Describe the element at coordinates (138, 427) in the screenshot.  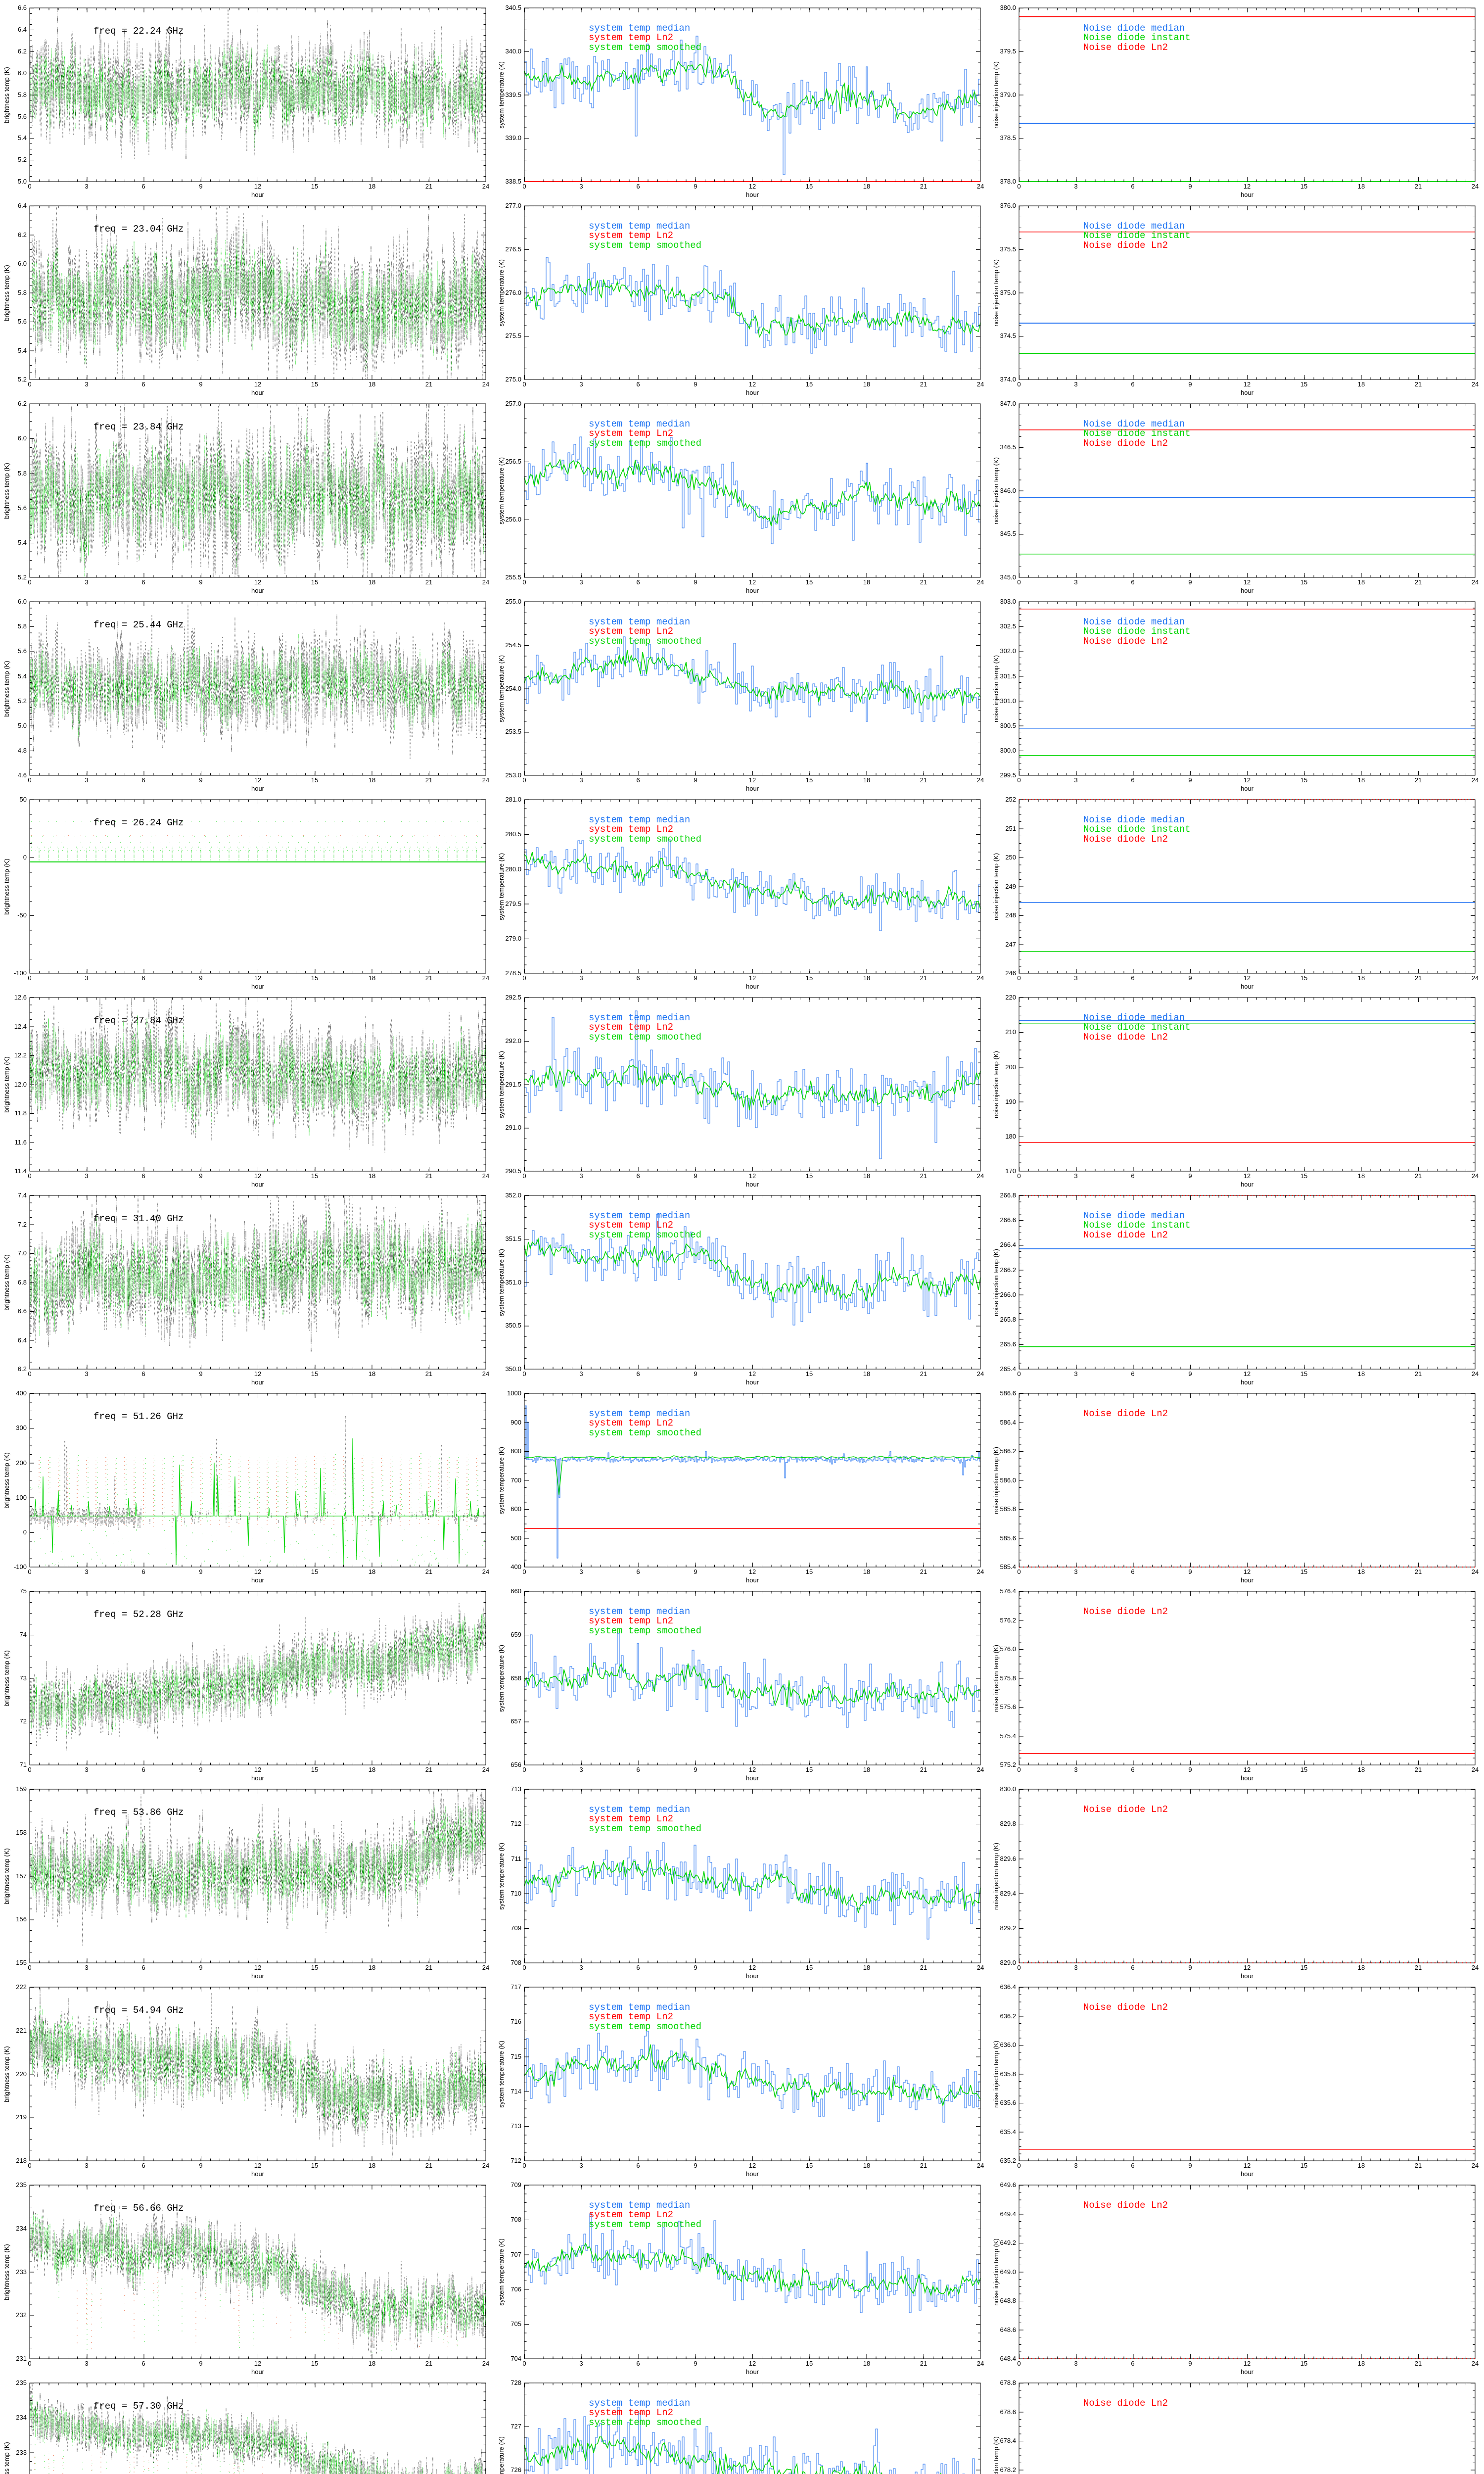
I see `svg-text: freq = 23.84 GHz` at that location.